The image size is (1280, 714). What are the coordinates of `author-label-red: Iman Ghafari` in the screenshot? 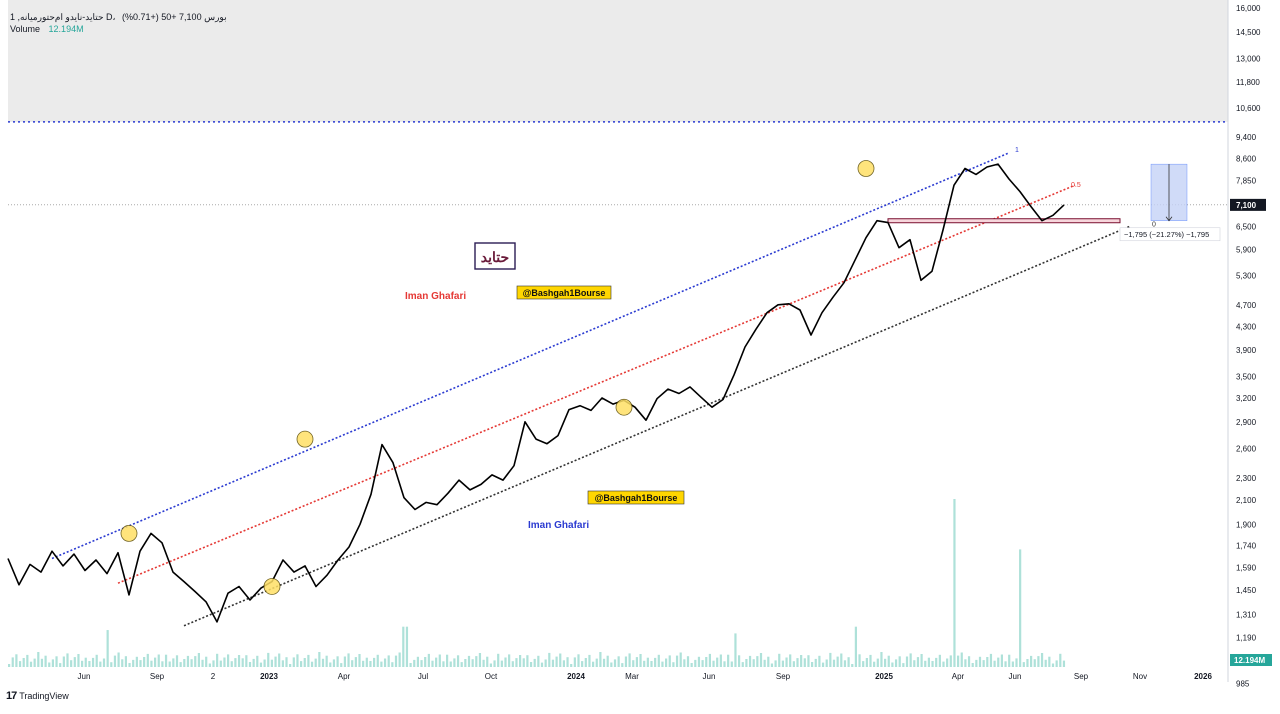 It's located at (435, 296).